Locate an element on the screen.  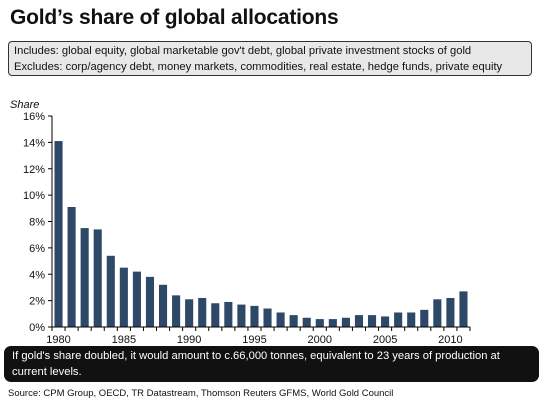
bar-2000 is located at coordinates (319, 323).